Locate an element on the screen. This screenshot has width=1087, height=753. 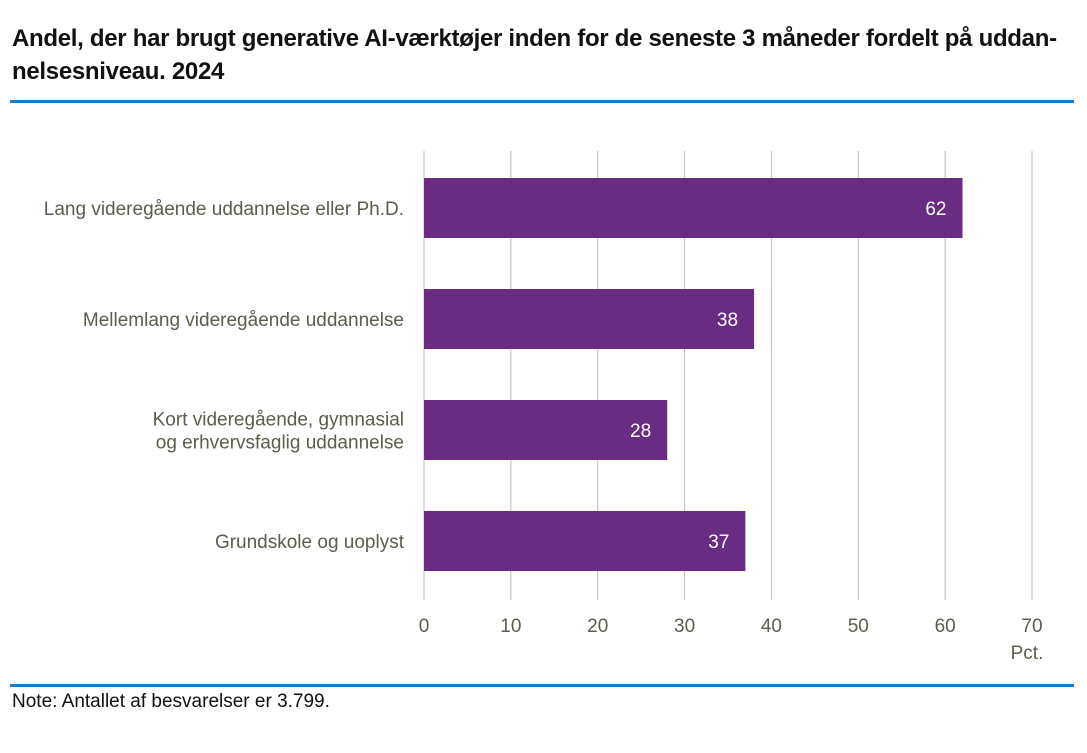
x-tick-label: 30 is located at coordinates (684, 626).